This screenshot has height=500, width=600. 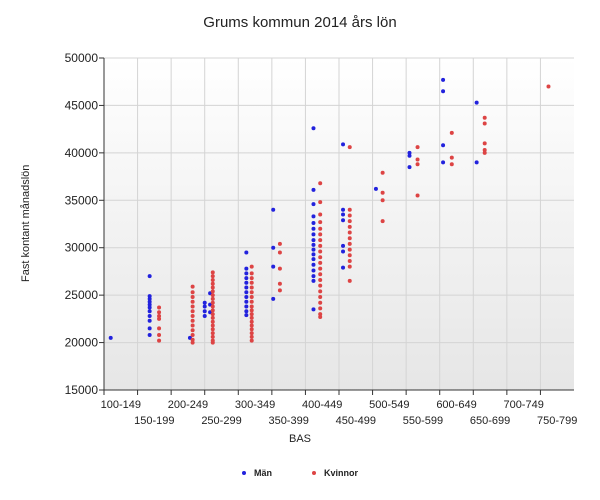 What do you see at coordinates (356, 421) in the screenshot?
I see `x-tick-label: 450-499` at bounding box center [356, 421].